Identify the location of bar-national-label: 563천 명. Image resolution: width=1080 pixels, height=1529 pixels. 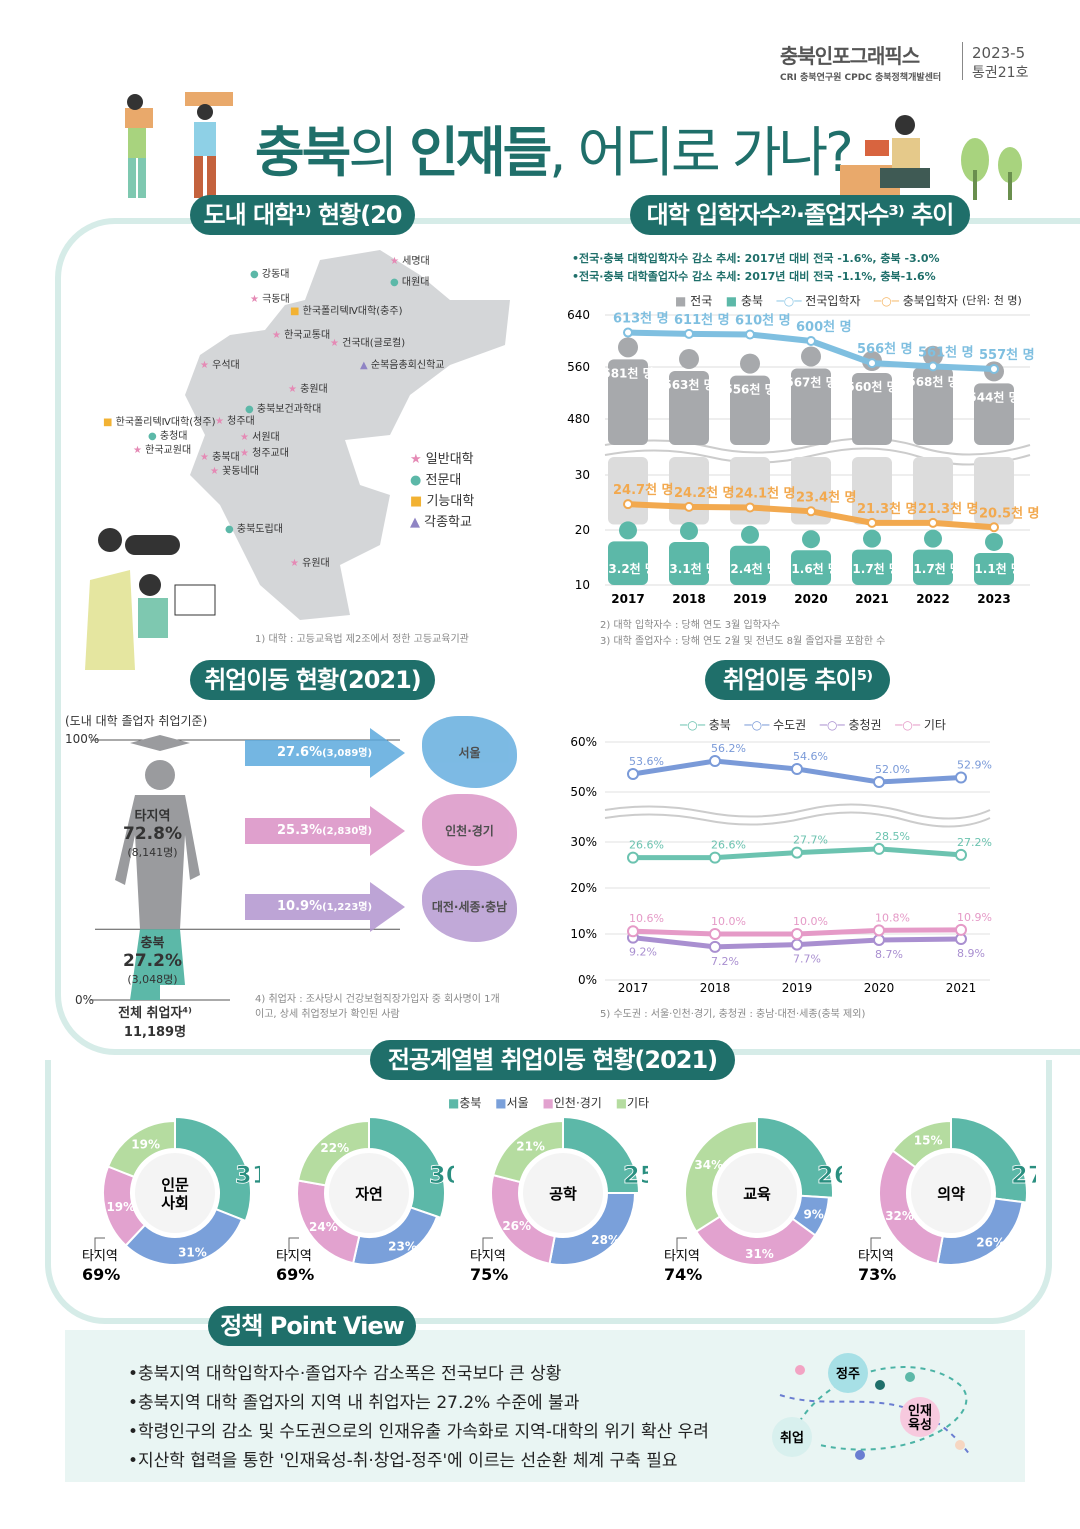
(688, 384).